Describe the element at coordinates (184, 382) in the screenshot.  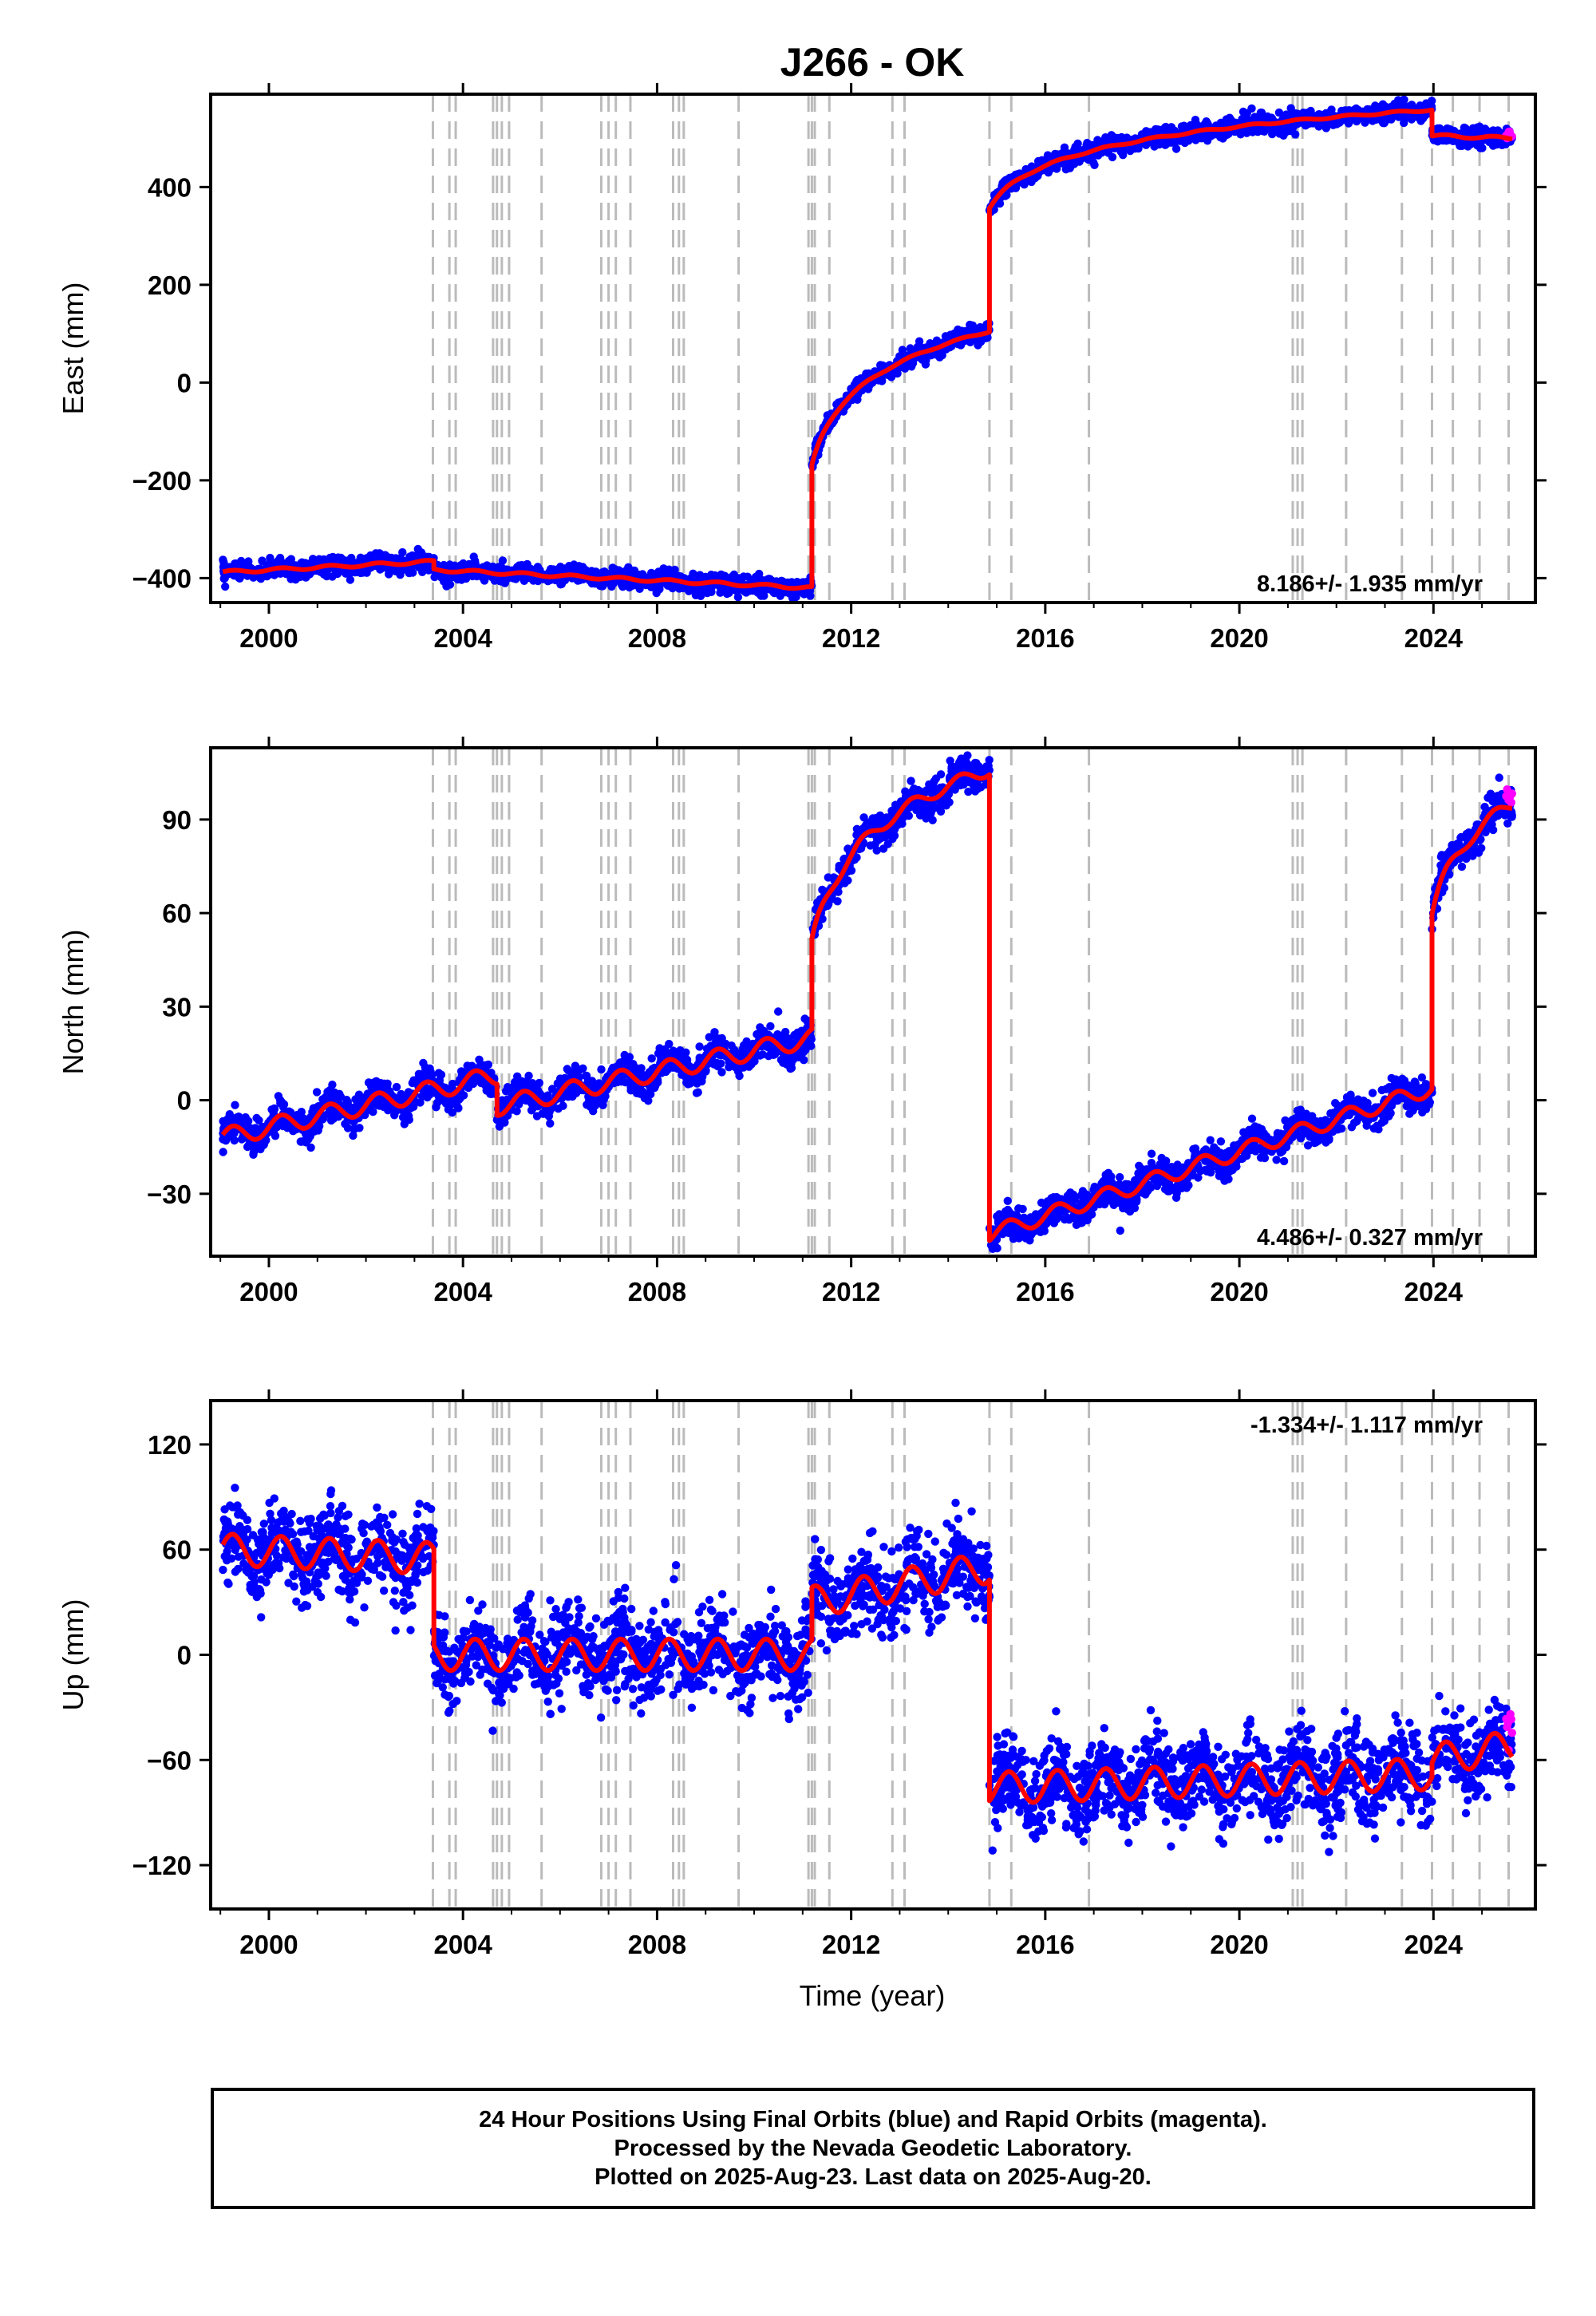
I see `y-tick-label: 0` at that location.